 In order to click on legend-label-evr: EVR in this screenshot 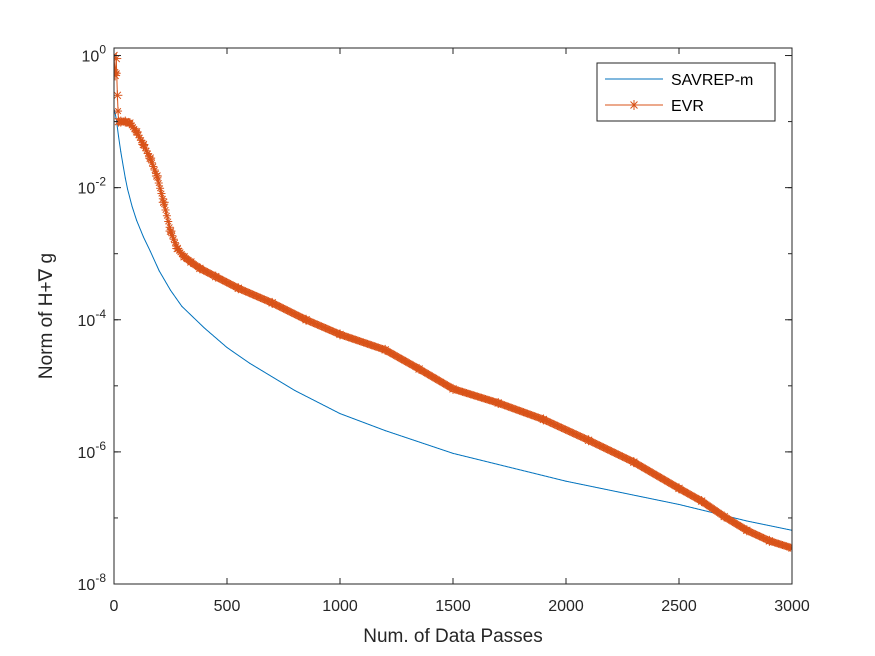, I will do `click(687, 106)`.